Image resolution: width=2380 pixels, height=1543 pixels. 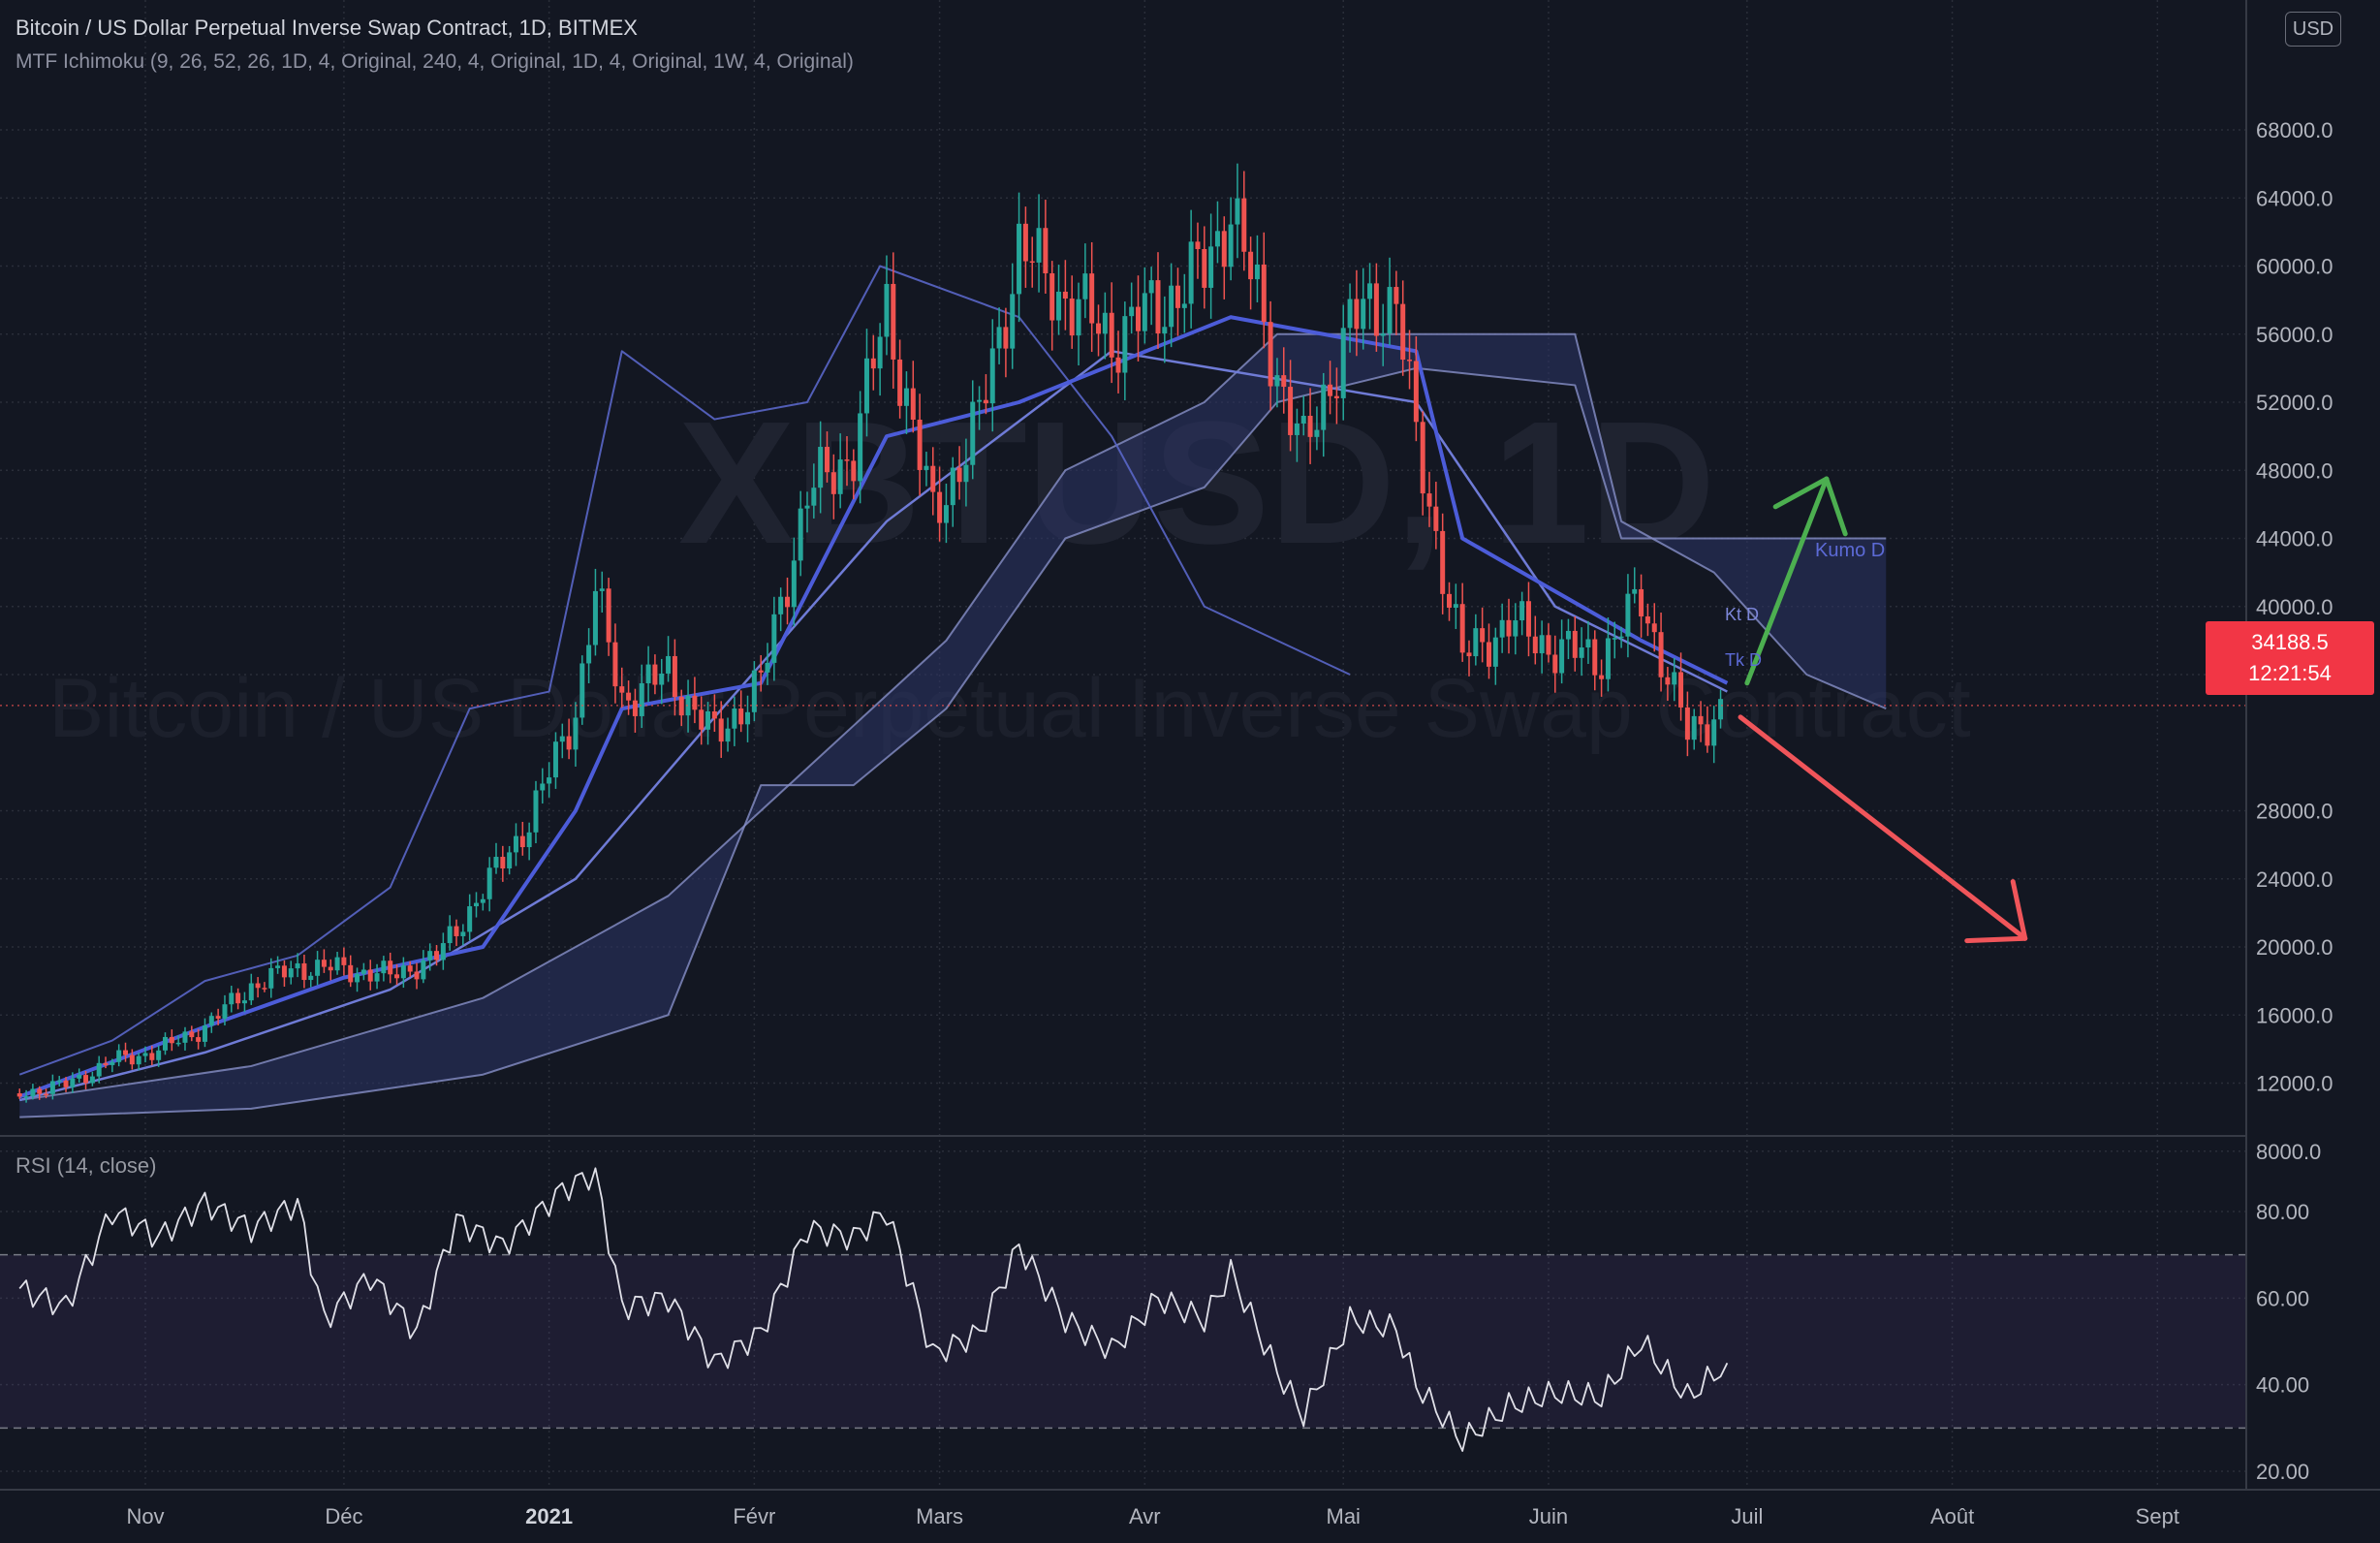 I want to click on price-axis-label: 8000.0, so click(x=2288, y=1152).